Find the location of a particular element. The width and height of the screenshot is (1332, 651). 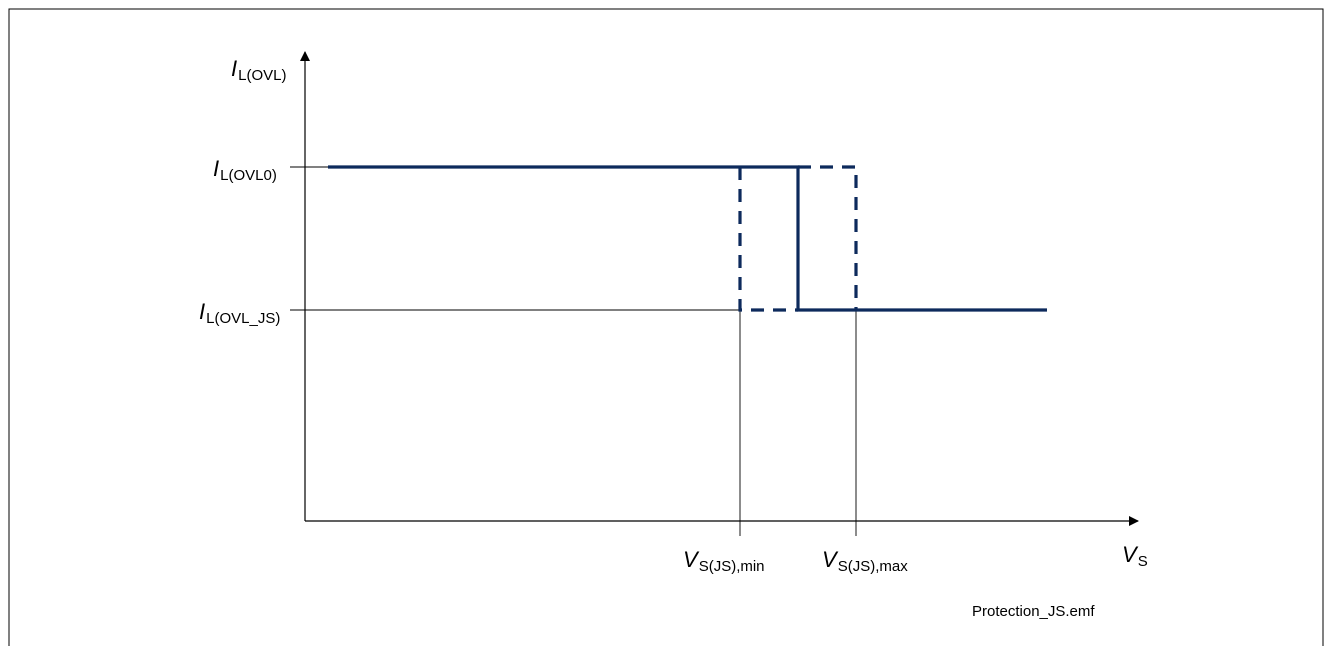

x-mark-vs-min-label: VS(JS),min is located at coordinates (724, 561).